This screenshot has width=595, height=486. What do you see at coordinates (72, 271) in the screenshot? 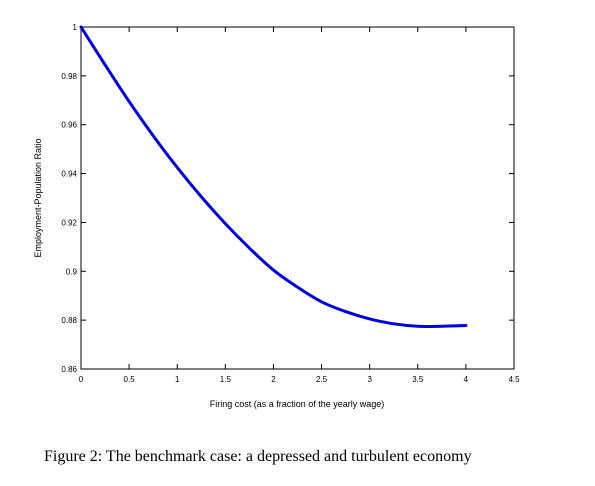
I see `y-tick-label: 0.9` at bounding box center [72, 271].